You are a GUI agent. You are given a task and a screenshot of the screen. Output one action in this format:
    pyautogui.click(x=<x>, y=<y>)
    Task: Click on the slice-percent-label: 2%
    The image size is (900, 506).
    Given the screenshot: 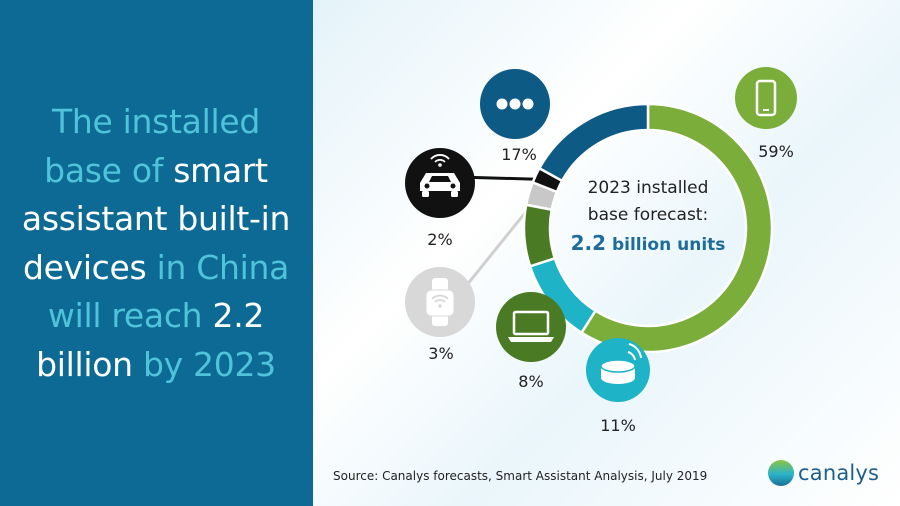 What is the action you would take?
    pyautogui.click(x=439, y=239)
    